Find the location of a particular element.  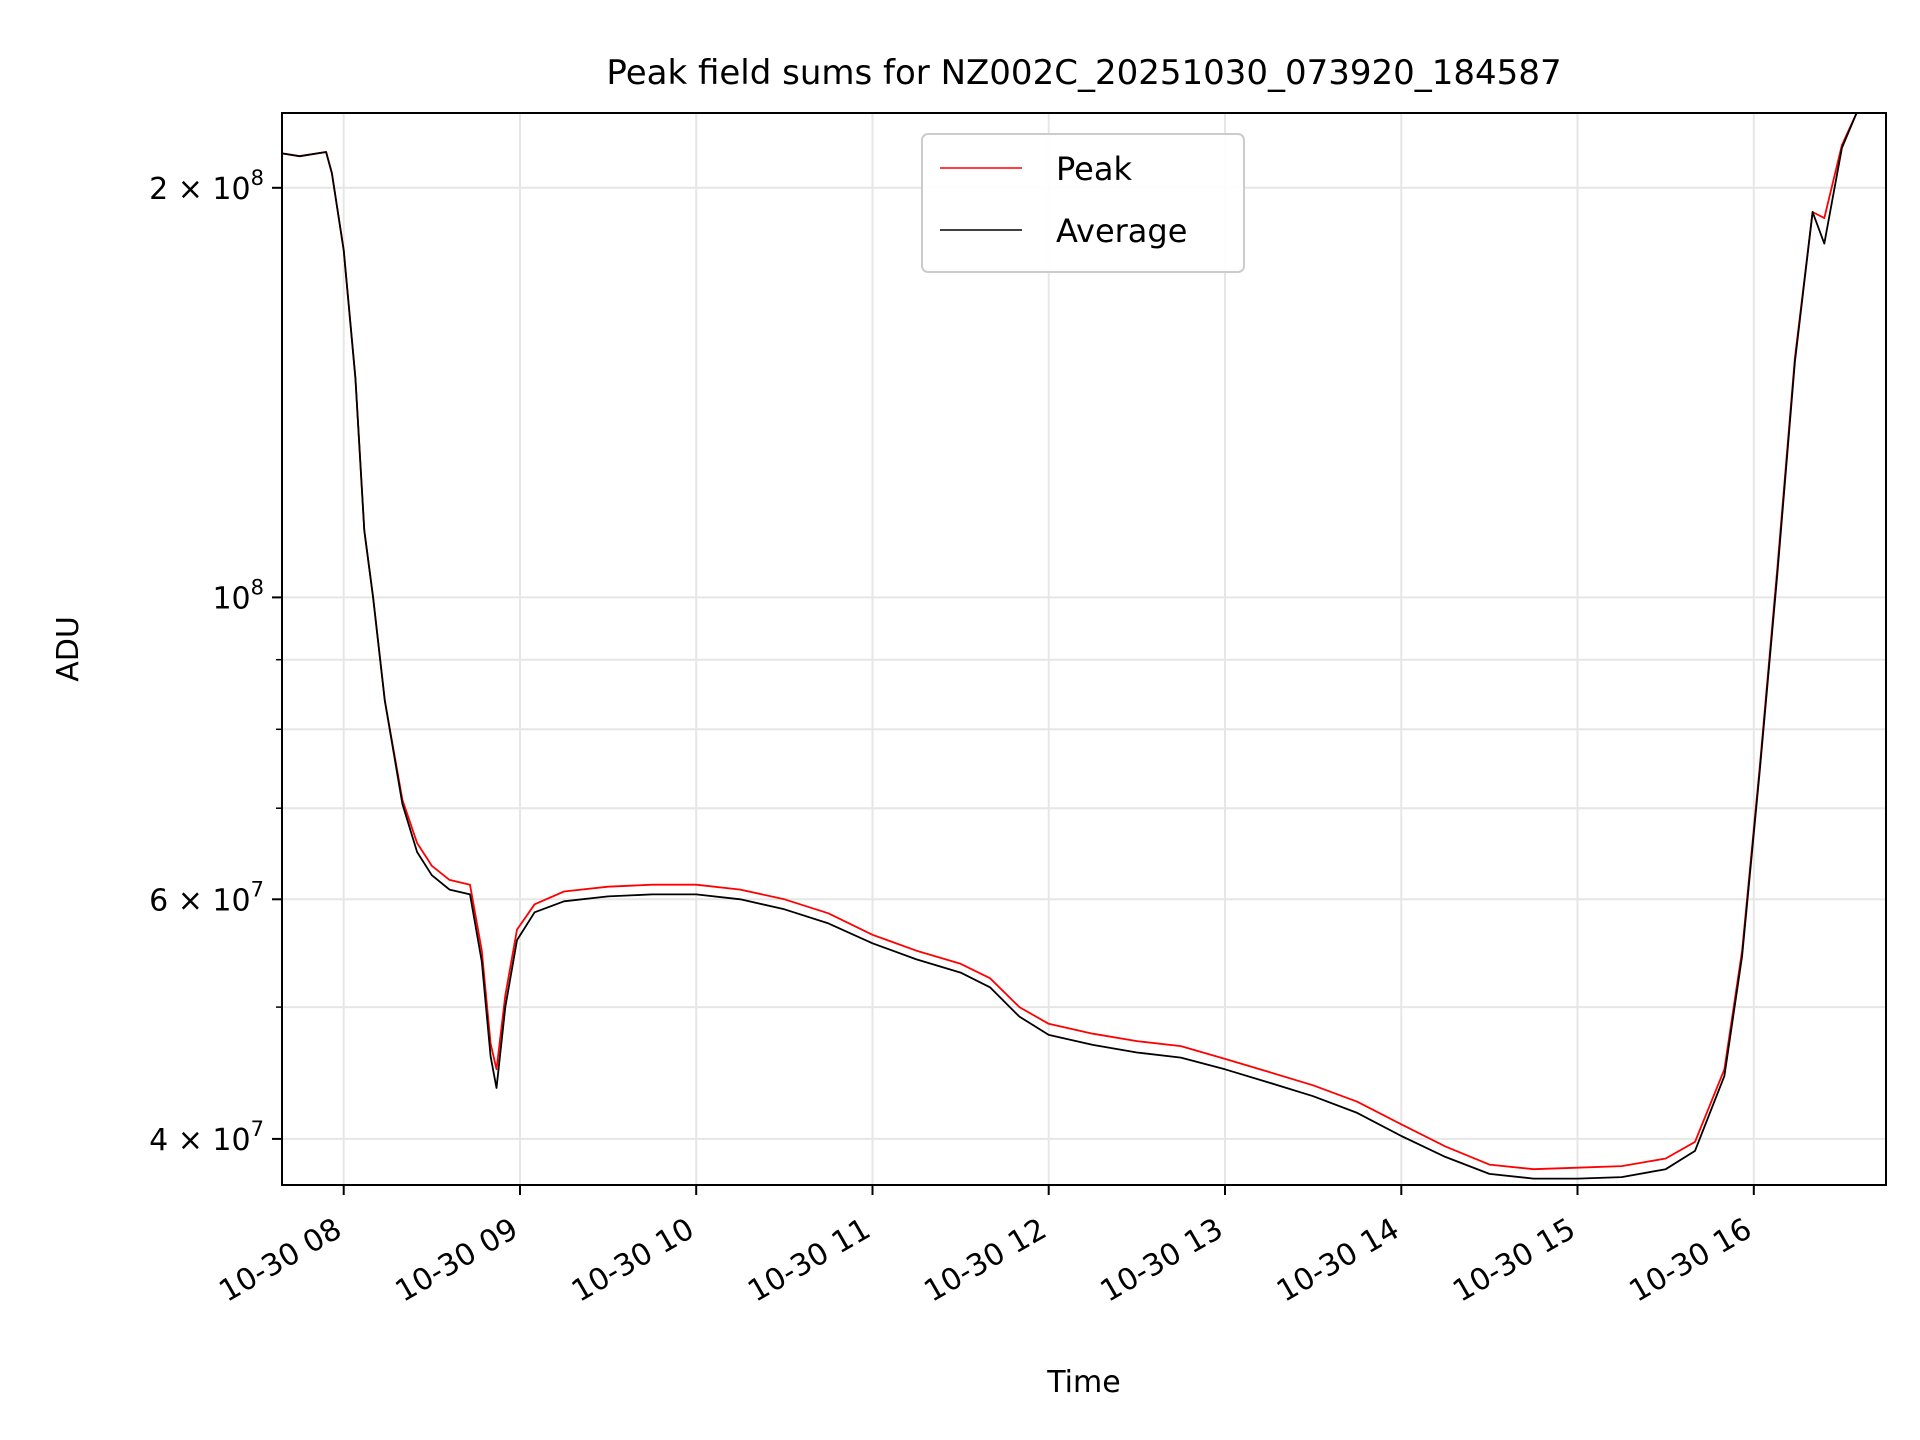

legend-peak-label: Peak is located at coordinates (1094, 169).